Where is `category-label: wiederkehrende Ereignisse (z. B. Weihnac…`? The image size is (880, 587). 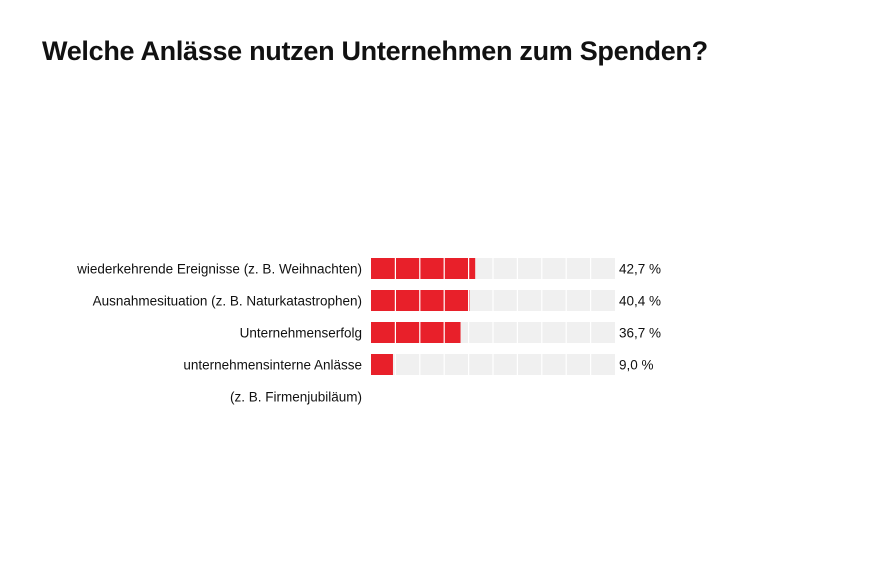
category-label: wiederkehrende Ereignisse (z. B. Weihnac… is located at coordinates (219, 269).